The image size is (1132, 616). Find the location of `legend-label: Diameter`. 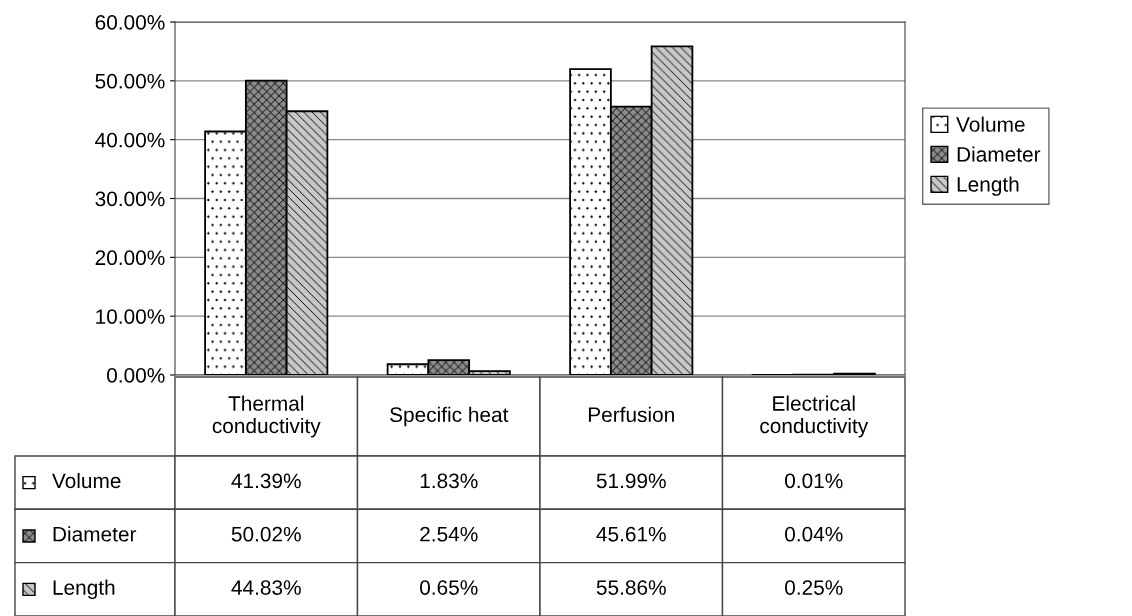

legend-label: Diameter is located at coordinates (999, 154).